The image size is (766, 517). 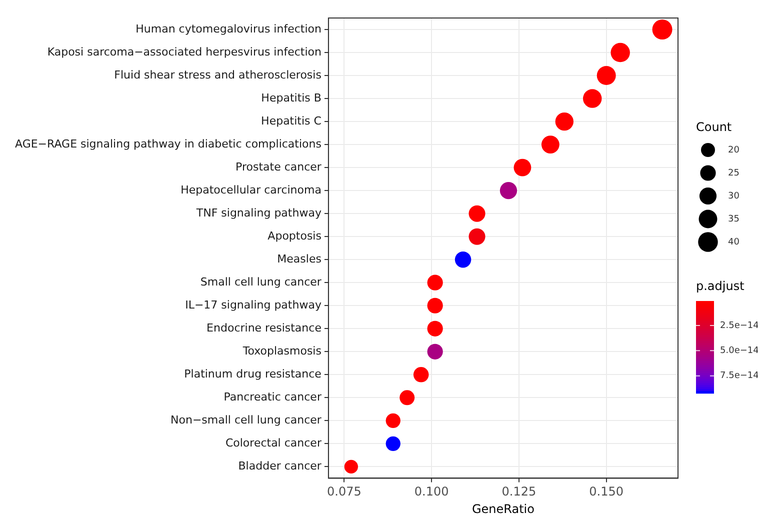 What do you see at coordinates (299, 259) in the screenshot?
I see `y-tick-label: Measles` at bounding box center [299, 259].